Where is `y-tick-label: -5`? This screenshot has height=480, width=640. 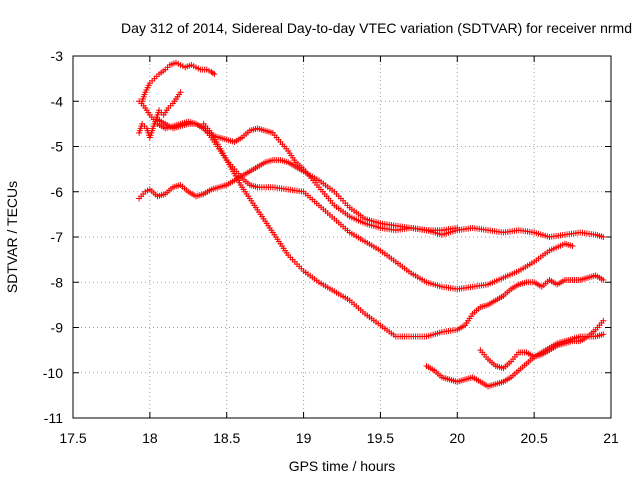
y-tick-label: -5 is located at coordinates (57, 147).